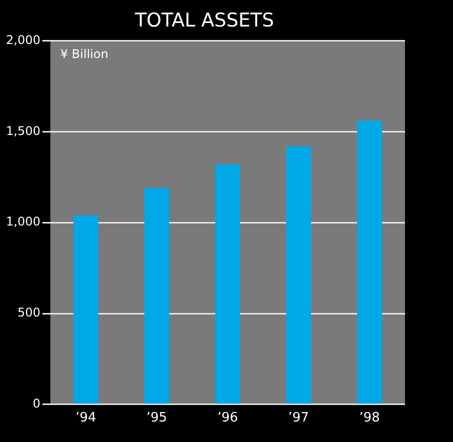 The height and width of the screenshot is (442, 453). I want to click on chart-title: TOTAL ASSETS, so click(204, 20).